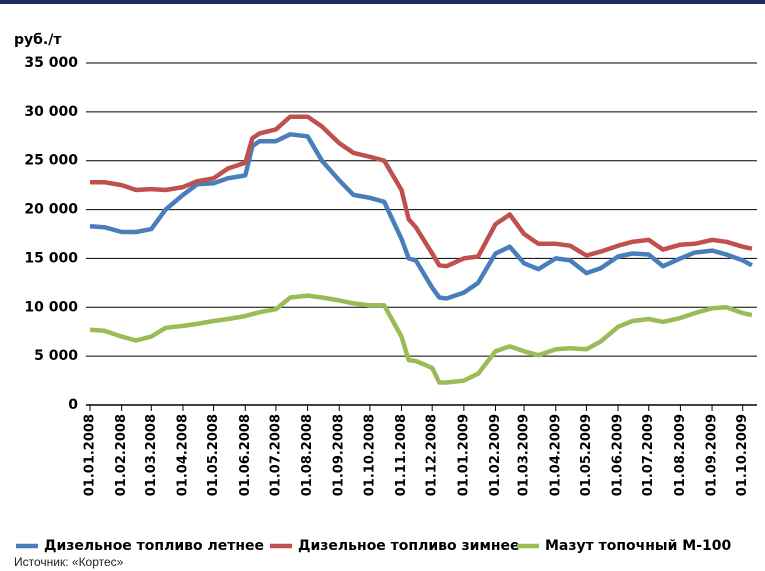 The image size is (765, 571). What do you see at coordinates (51, 63) in the screenshot?
I see `y-tick-label: 35 000` at bounding box center [51, 63].